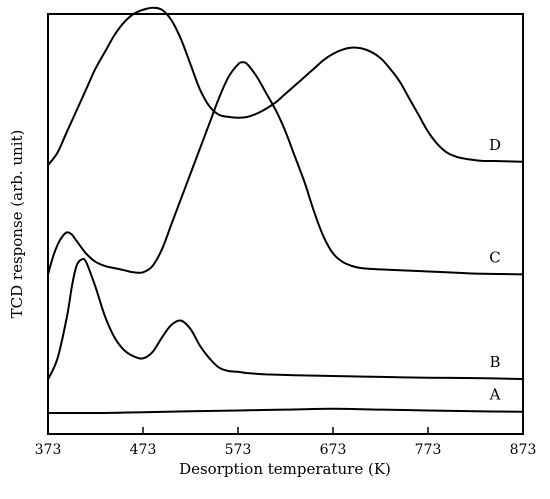 The height and width of the screenshot is (499, 550). What do you see at coordinates (494, 257) in the screenshot?
I see `series-label-c: C` at bounding box center [494, 257].